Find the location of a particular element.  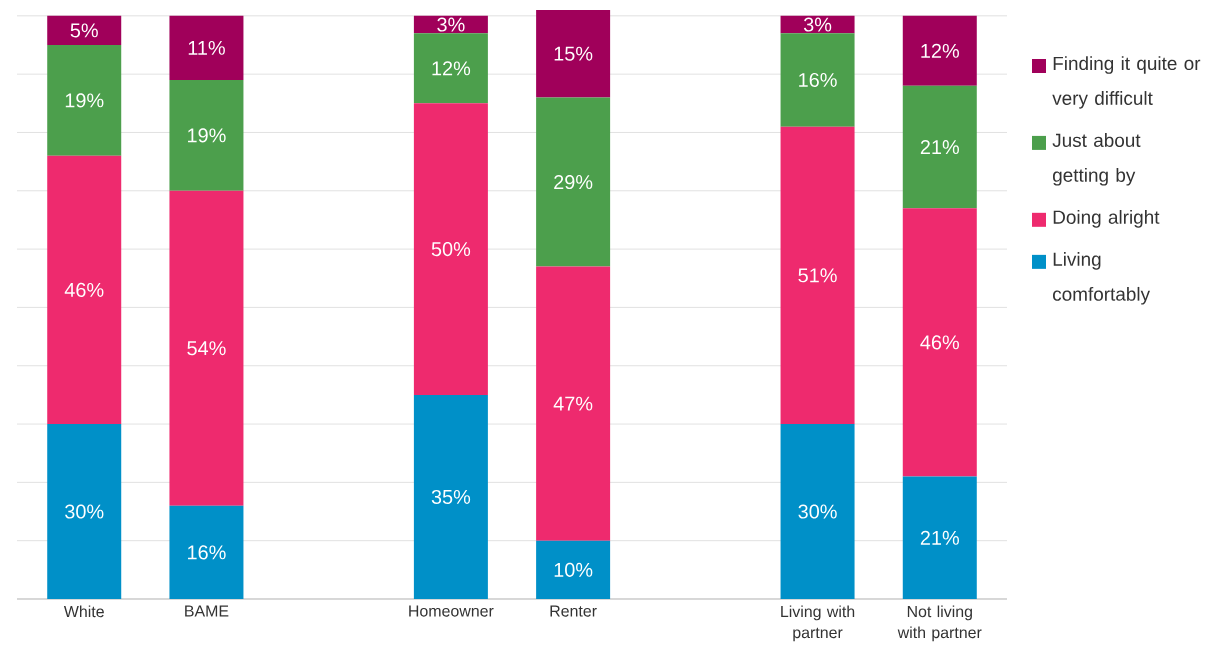

legend-label: Finding it quite or very difficult is located at coordinates (1126, 82).